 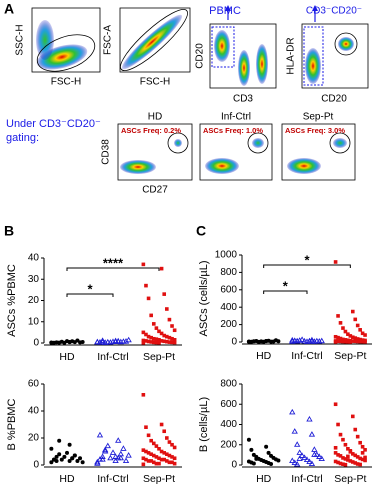 What do you see at coordinates (228, 307) in the screenshot?
I see `y-tick-label: 400` at bounding box center [228, 307].